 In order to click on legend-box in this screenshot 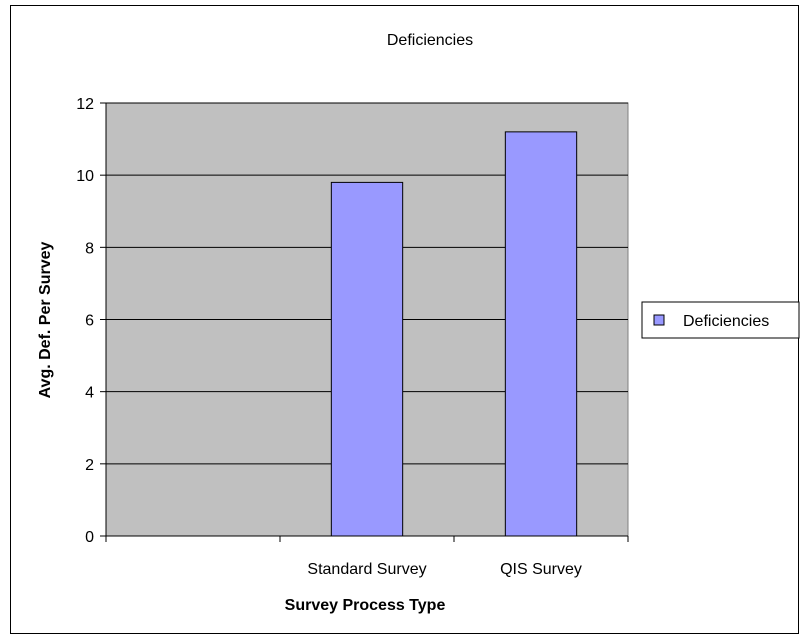, I will do `click(720, 320)`.